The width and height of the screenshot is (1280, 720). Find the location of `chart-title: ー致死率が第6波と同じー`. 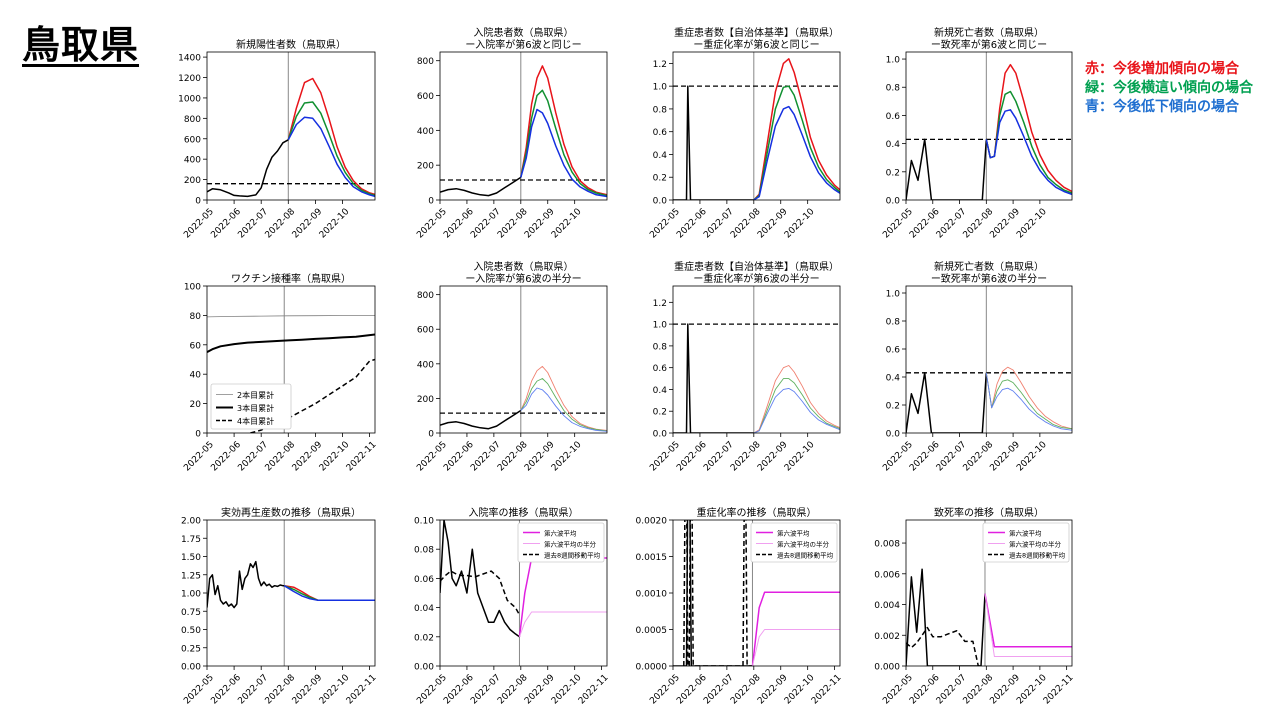

chart-title: ー致死率が第6波と同じー is located at coordinates (989, 44).